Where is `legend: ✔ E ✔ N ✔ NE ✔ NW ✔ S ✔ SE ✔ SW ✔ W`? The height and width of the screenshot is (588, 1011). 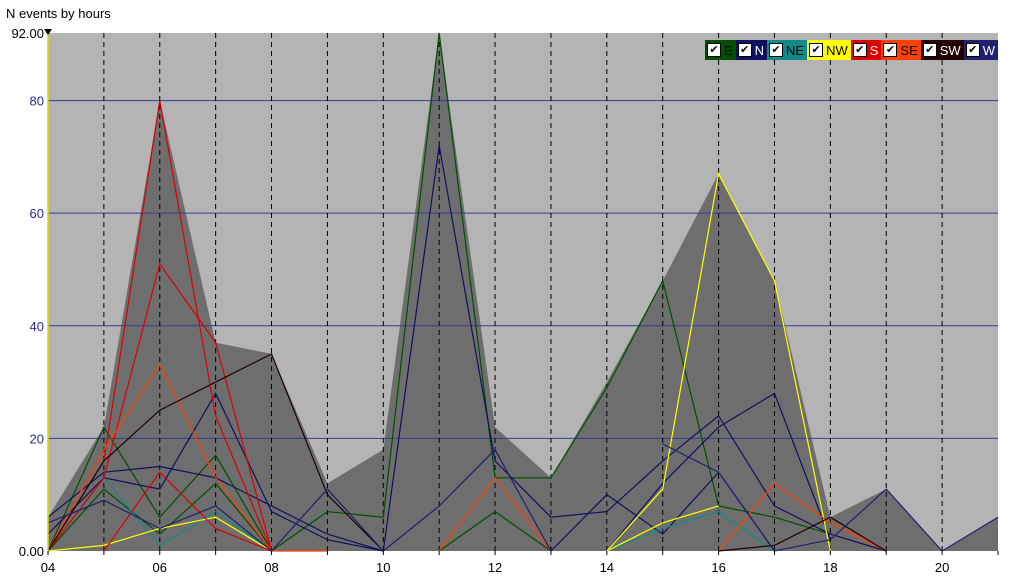
legend: ✔ E ✔ N ✔ NE ✔ NW ✔ S ✔ SE ✔ SW ✔ W is located at coordinates (851, 50).